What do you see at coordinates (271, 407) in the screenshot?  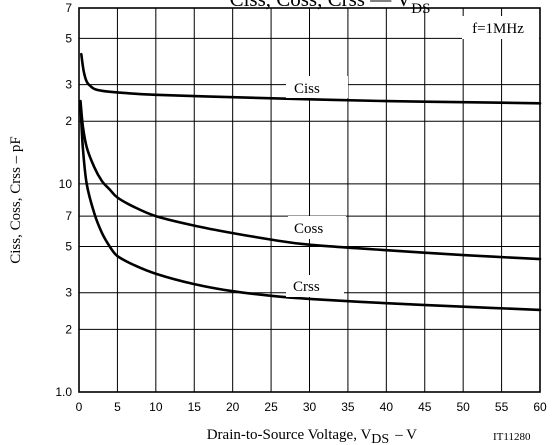 I see `x-tick-label: 25` at bounding box center [271, 407].